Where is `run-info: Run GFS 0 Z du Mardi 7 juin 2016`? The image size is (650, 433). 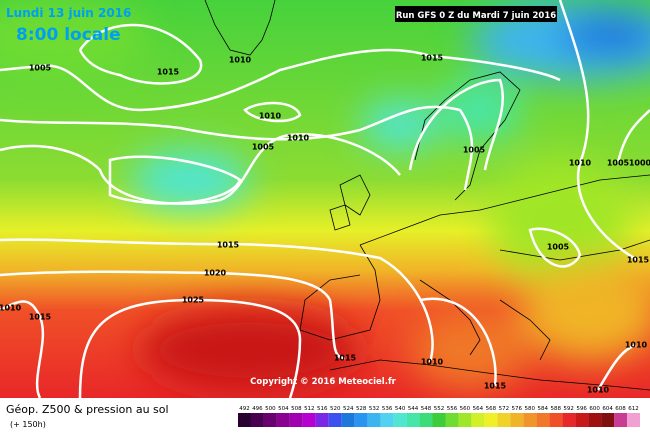
run-info: Run GFS 0 Z du Mardi 7 juin 2016 is located at coordinates (476, 16).